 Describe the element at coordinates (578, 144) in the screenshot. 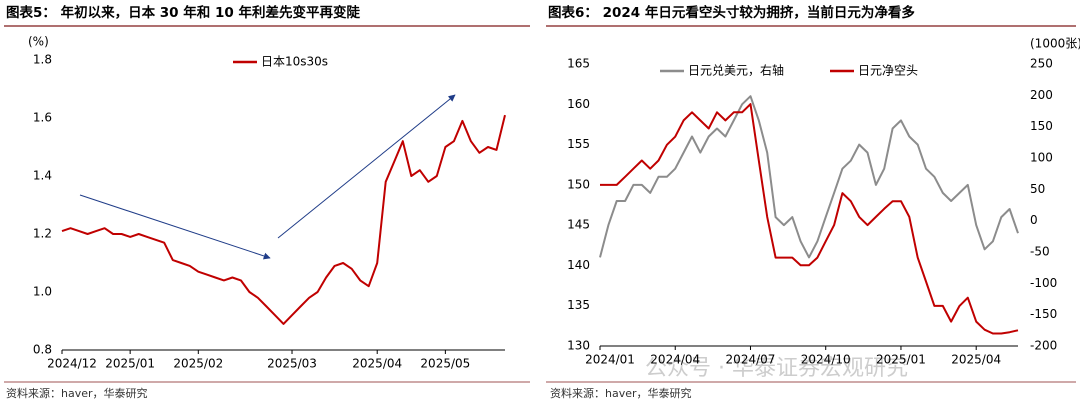

I see `y-tick-label: 155` at that location.